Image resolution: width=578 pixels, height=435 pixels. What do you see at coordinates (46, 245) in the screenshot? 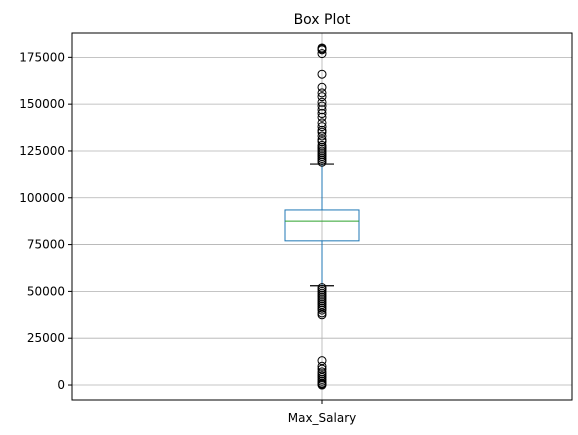
I see `y-tick-label: 75000` at bounding box center [46, 245].